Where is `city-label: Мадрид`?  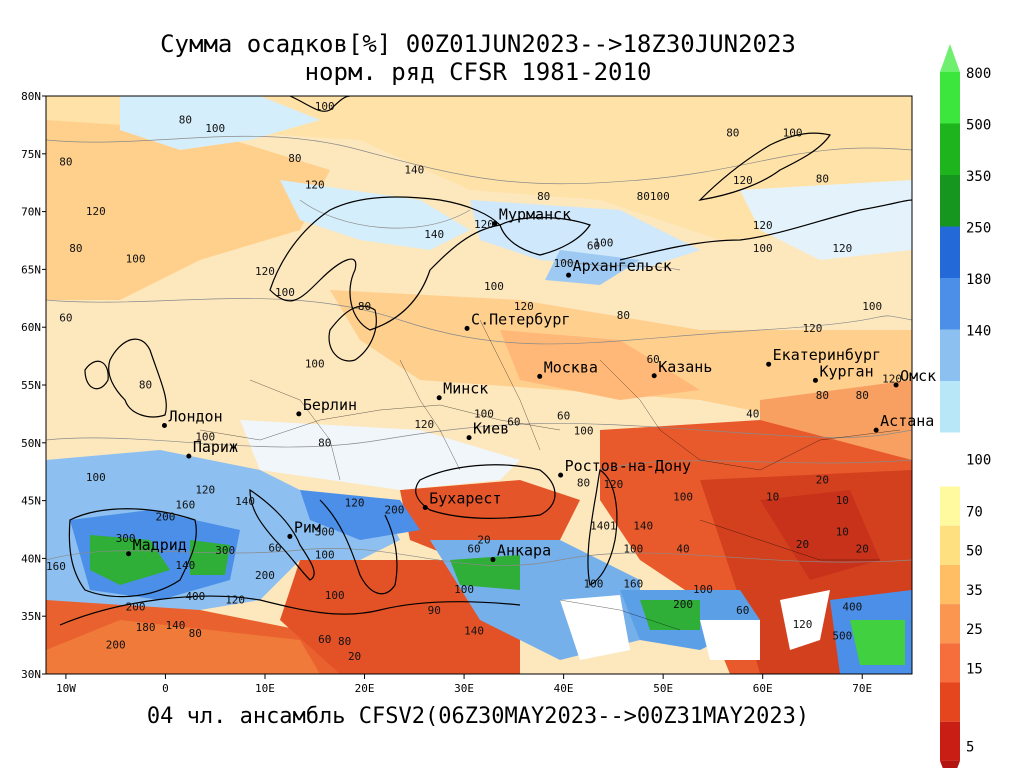 city-label: Мадрид is located at coordinates (160, 545).